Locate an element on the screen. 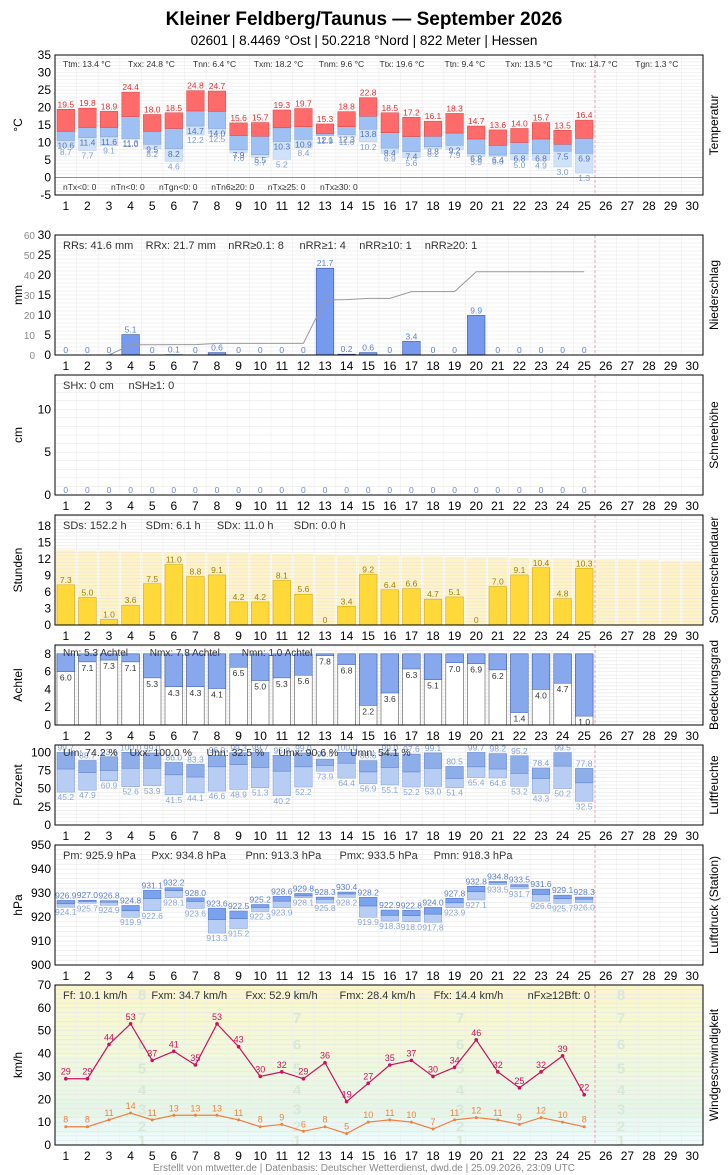  gust-label: 53 is located at coordinates (217, 1017).